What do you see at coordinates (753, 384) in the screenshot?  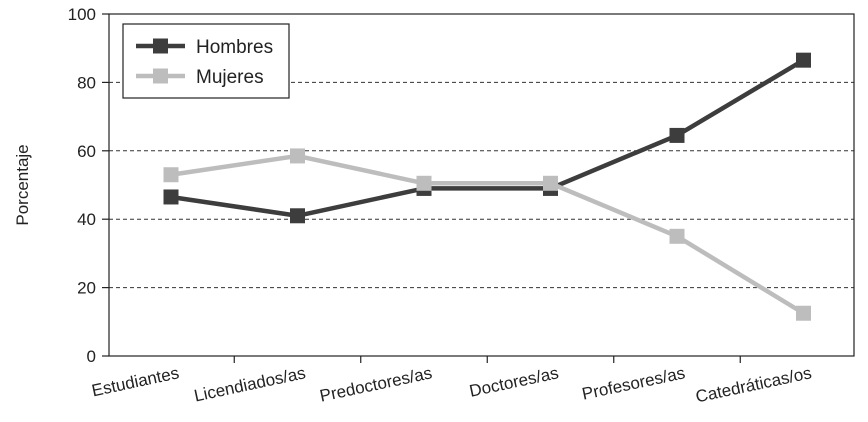 I see `x-tick-label: Catedráticas/os` at bounding box center [753, 384].